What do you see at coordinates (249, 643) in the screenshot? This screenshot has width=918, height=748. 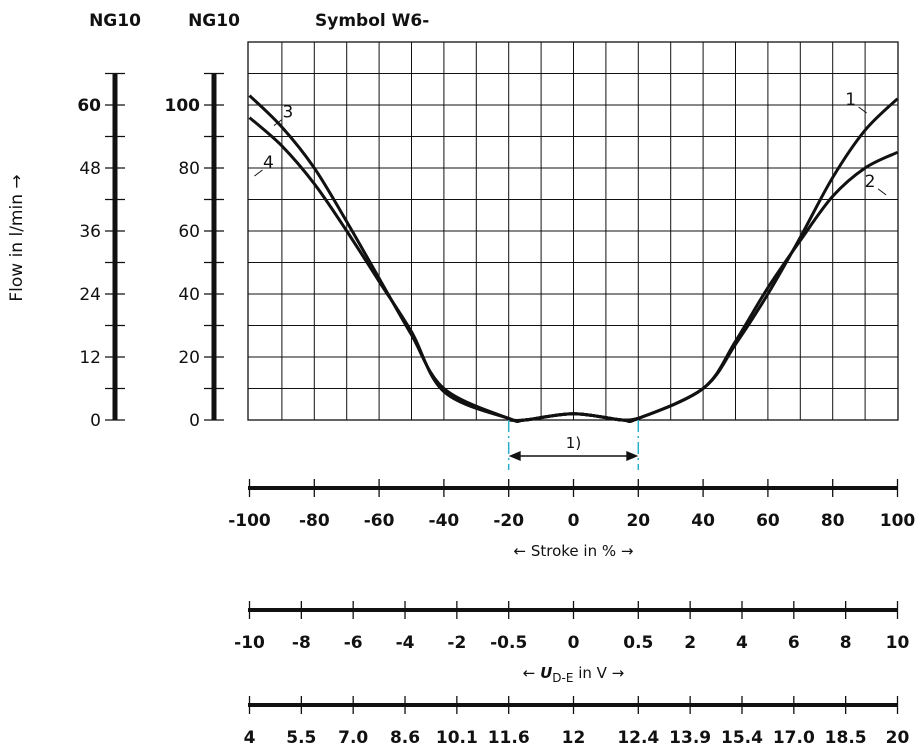 I see `scale-label: -10` at bounding box center [249, 643].